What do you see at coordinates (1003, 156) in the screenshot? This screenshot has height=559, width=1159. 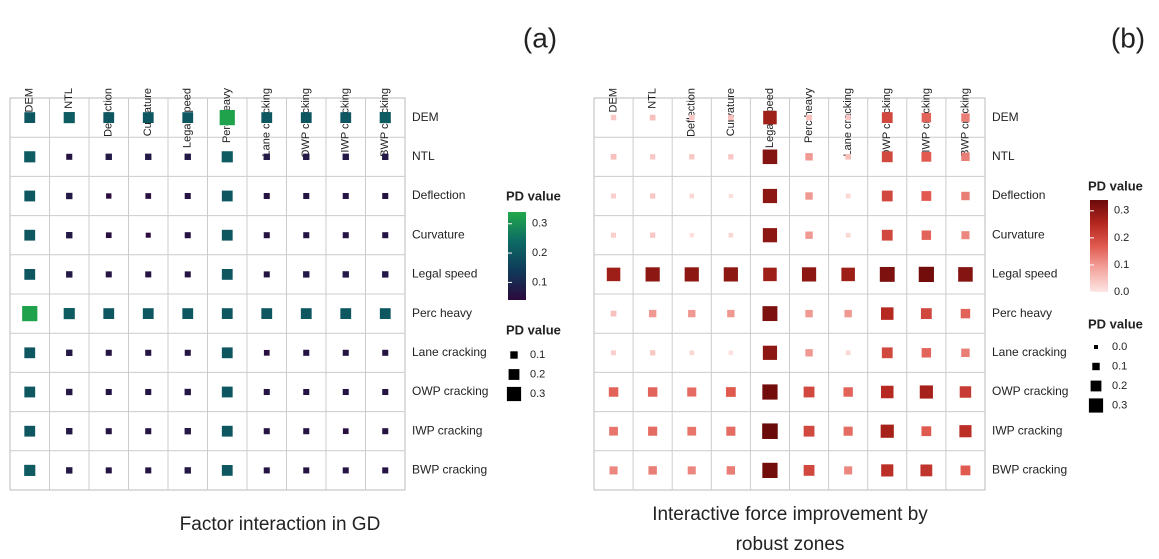 I see `row-label: NTL` at bounding box center [1003, 156].